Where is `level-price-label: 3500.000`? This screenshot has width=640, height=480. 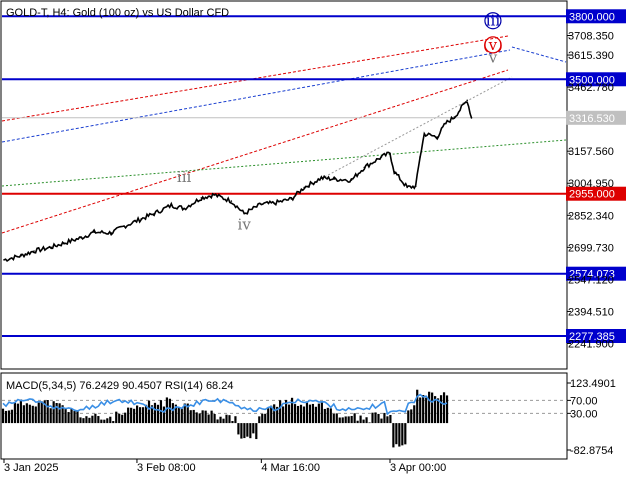
level-price-label: 3500.000 is located at coordinates (592, 80).